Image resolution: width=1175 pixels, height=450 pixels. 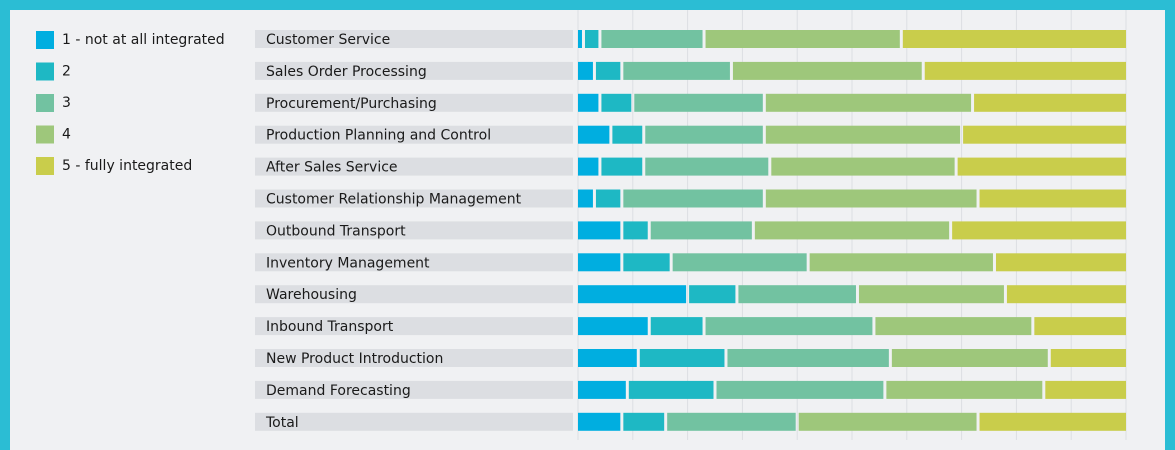 I want to click on legend-label: 1 - not at all integrated, so click(x=143, y=40).